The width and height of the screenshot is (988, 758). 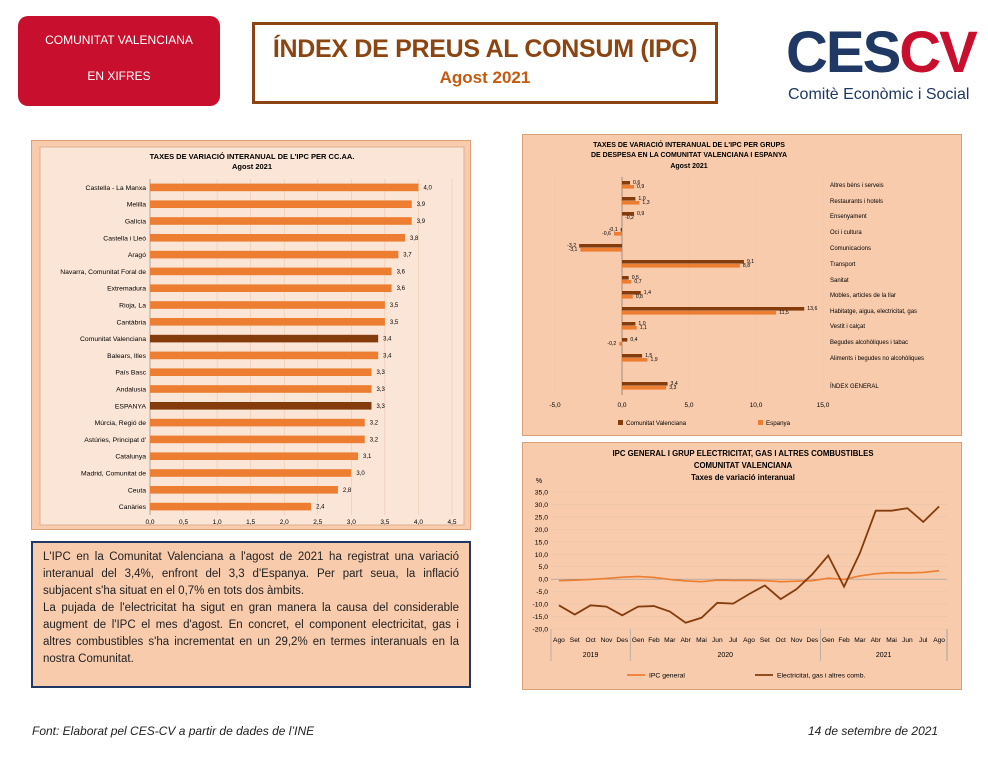 I want to click on value-label: 3,6, so click(x=401, y=272).